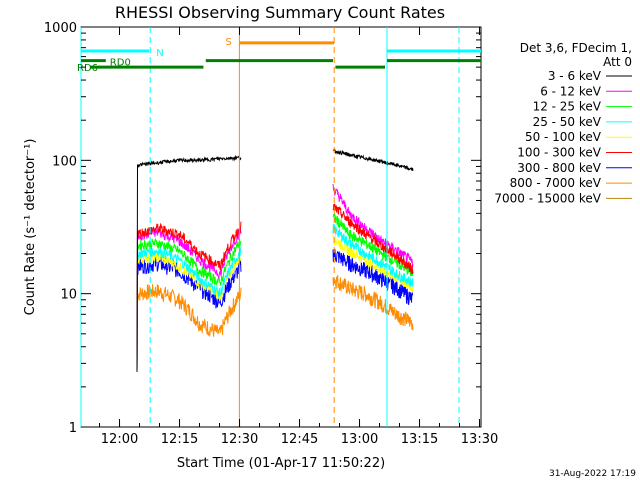 The image size is (640, 480). What do you see at coordinates (179, 439) in the screenshot?
I see `x-tick-label: 12:15` at bounding box center [179, 439].